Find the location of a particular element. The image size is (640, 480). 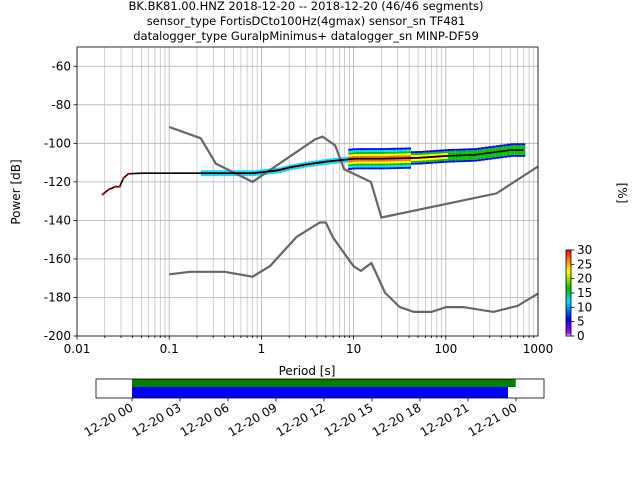

colorbar-tick-label: 0 is located at coordinates (581, 336).